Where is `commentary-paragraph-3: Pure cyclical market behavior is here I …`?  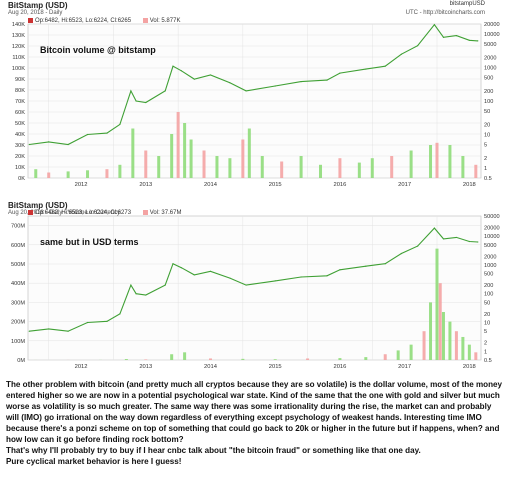 commentary-paragraph-3: Pure cyclical market behavior is here I … is located at coordinates (94, 461).